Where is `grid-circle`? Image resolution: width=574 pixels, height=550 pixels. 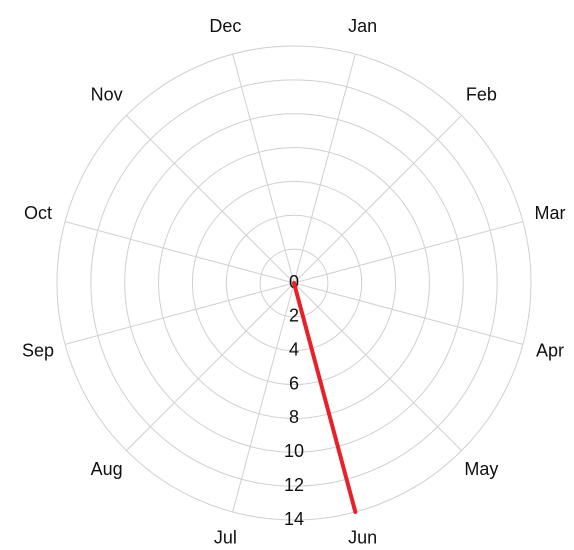 grid-circle is located at coordinates (294, 283).